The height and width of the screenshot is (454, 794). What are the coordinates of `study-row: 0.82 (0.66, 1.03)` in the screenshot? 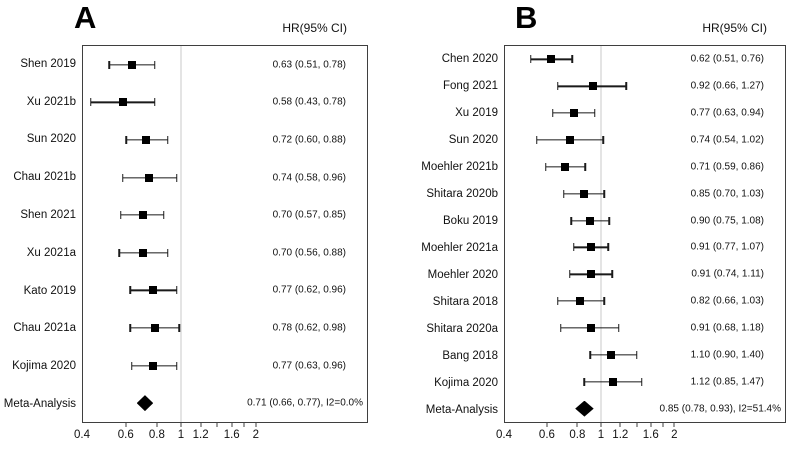 It's located at (645, 301).